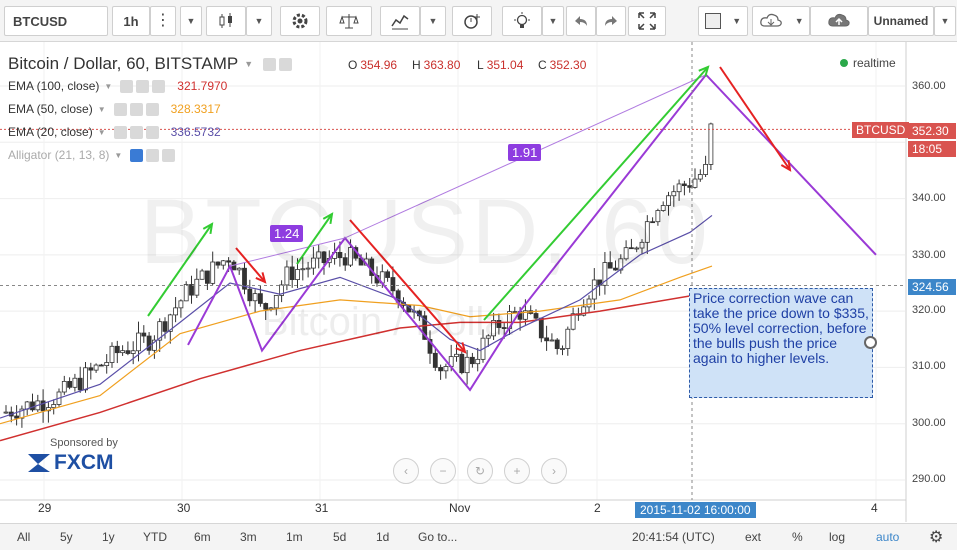  What do you see at coordinates (294, 537) in the screenshot?
I see `range-1m: 1m` at bounding box center [294, 537].